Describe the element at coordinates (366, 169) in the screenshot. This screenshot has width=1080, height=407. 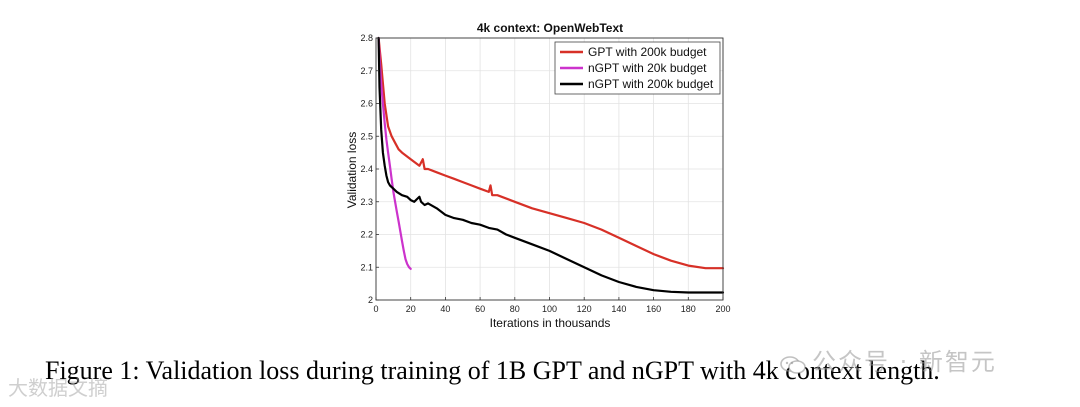
I see `y-tick-label: 2.4` at that location.